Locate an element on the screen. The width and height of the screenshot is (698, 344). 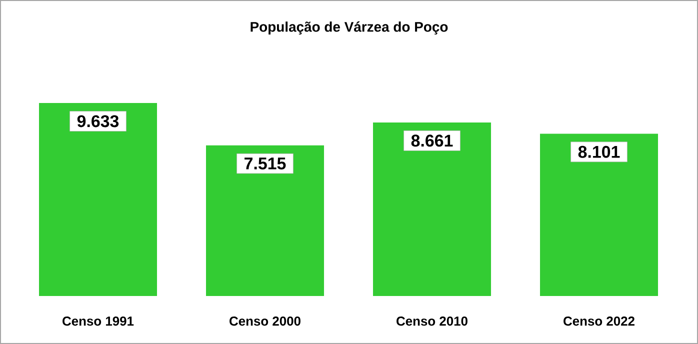
x-tick-label: Censo 2000 is located at coordinates (265, 321).